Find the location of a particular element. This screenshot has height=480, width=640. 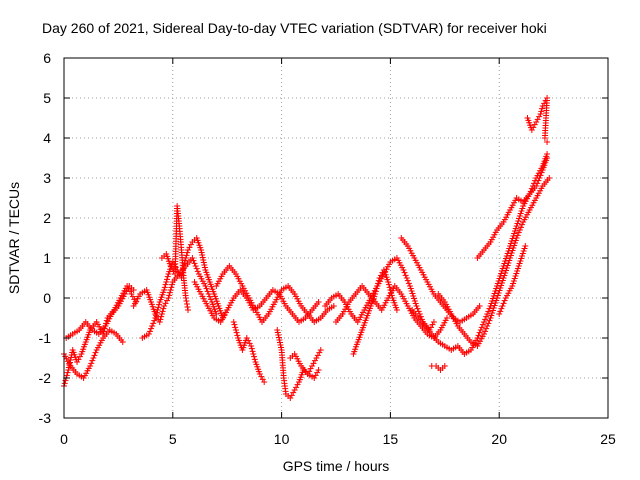

y-tick-label: 5 is located at coordinates (47, 98).